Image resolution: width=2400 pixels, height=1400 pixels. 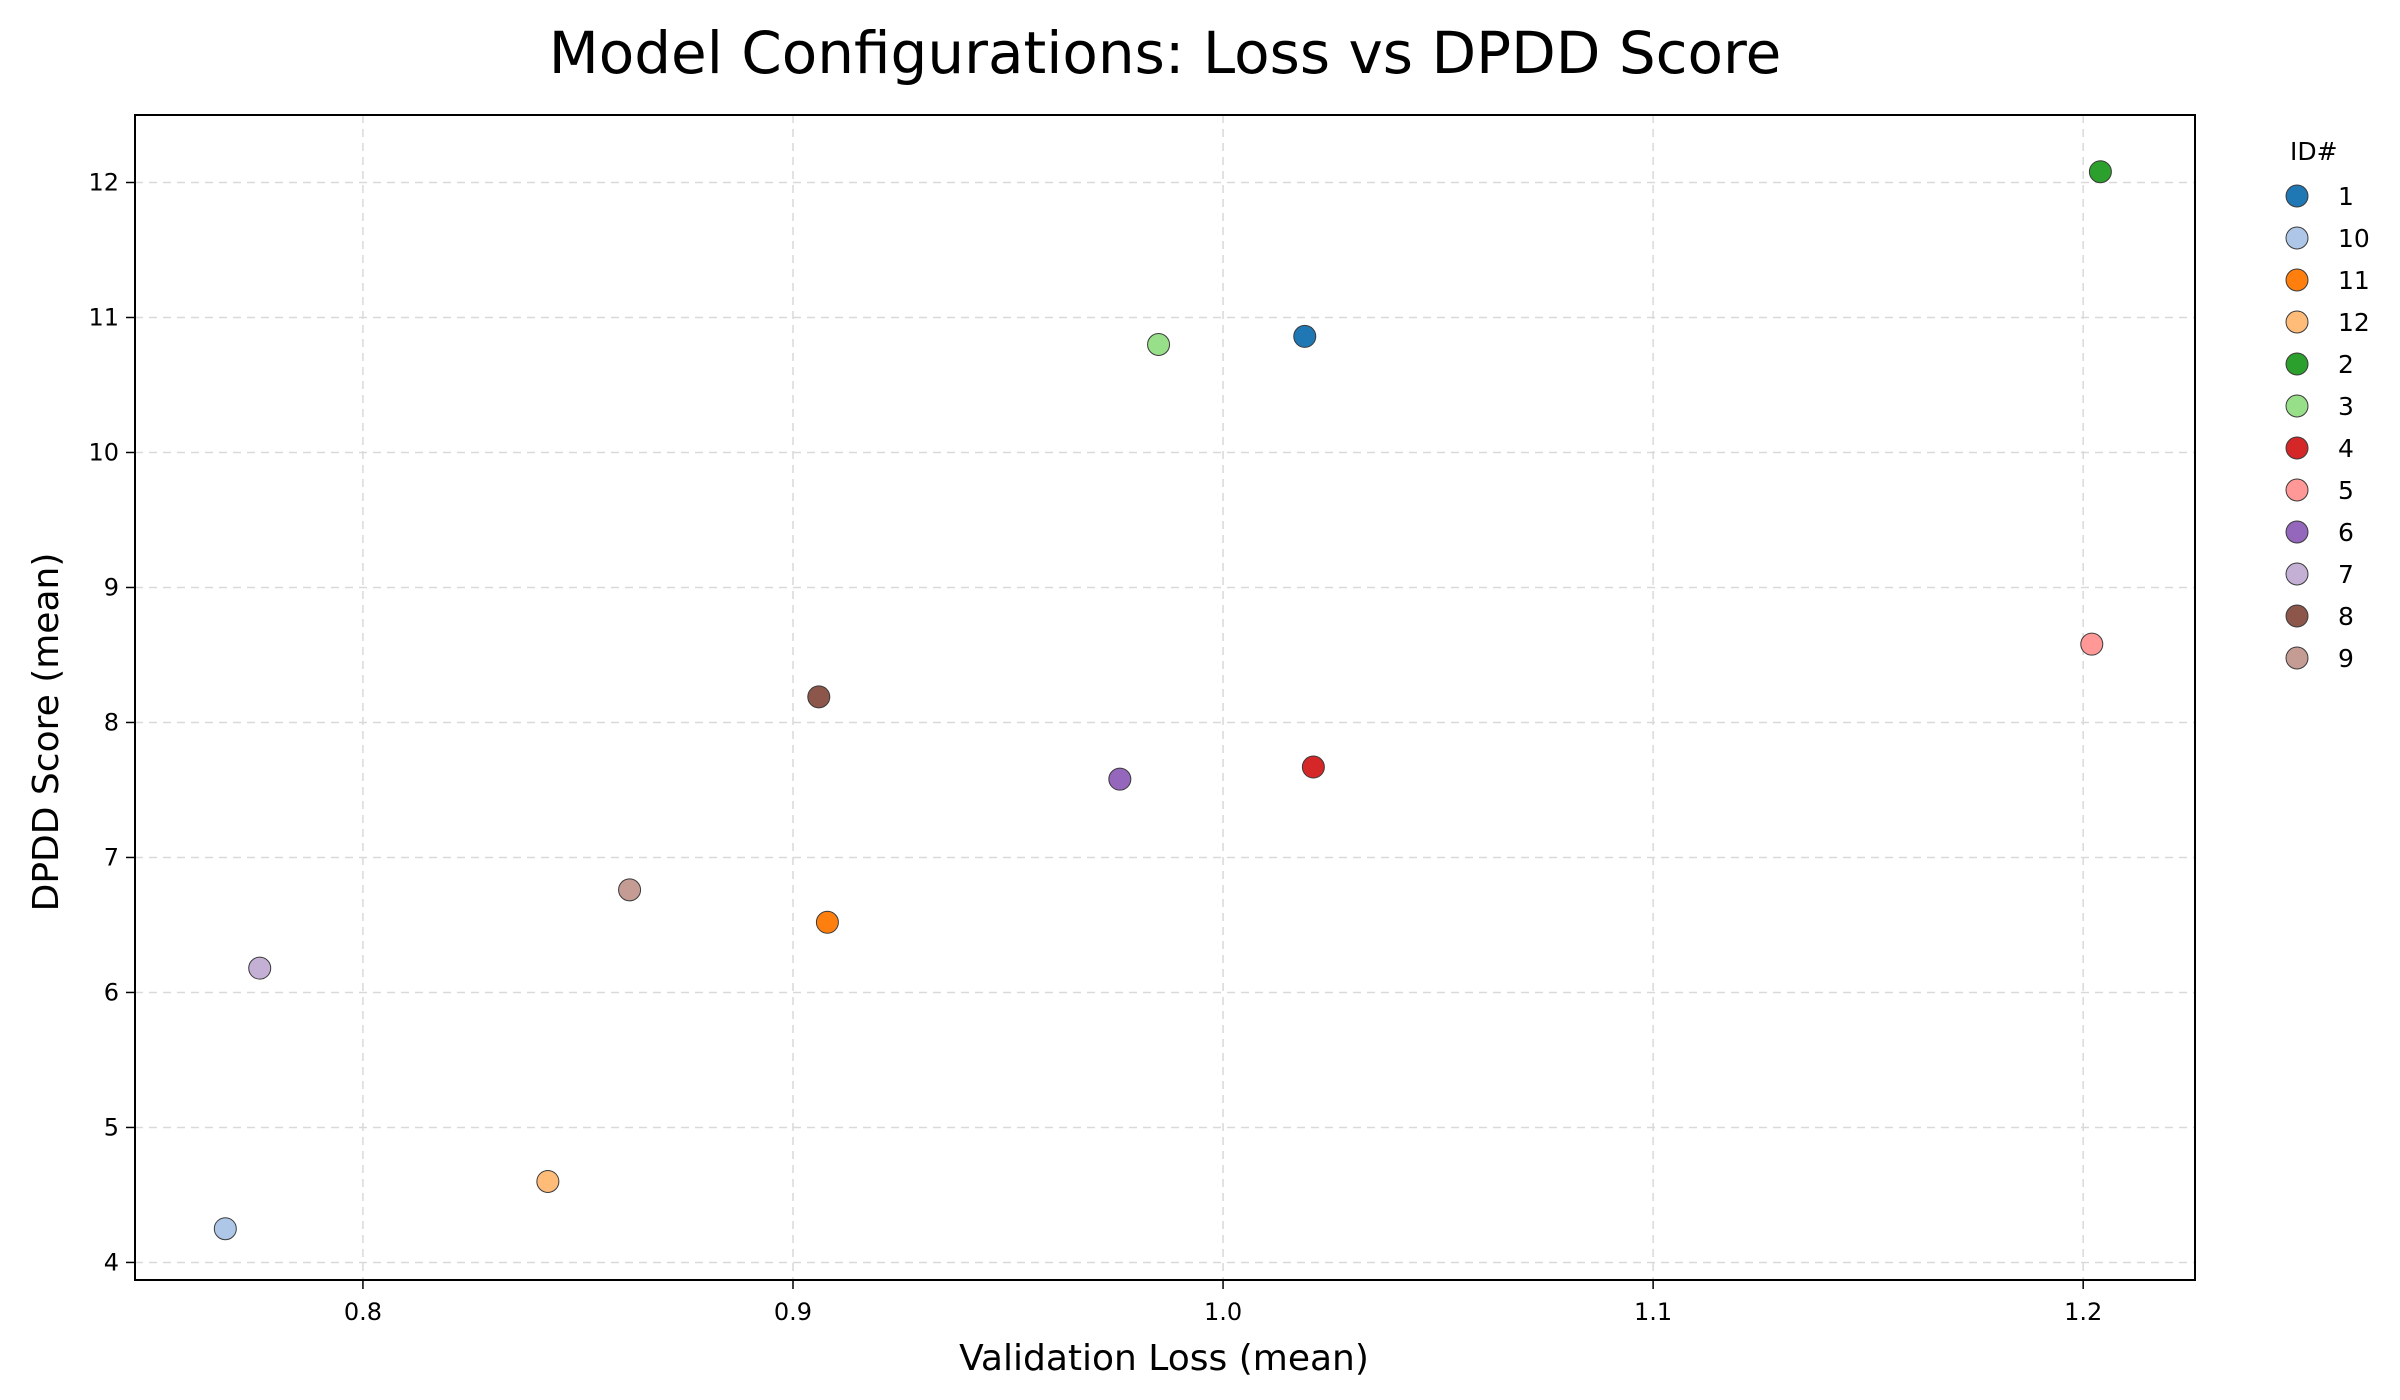 I want to click on y-tick-label: 5, so click(x=111, y=1127).